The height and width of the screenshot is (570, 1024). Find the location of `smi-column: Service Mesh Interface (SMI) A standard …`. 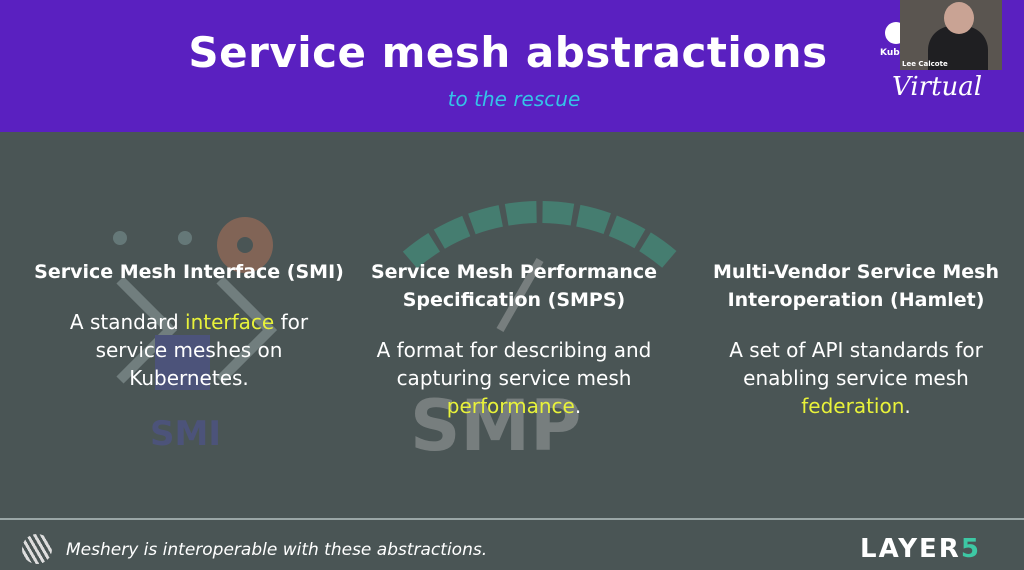

smi-column: Service Mesh Interface (SMI) A standard … is located at coordinates (189, 325).